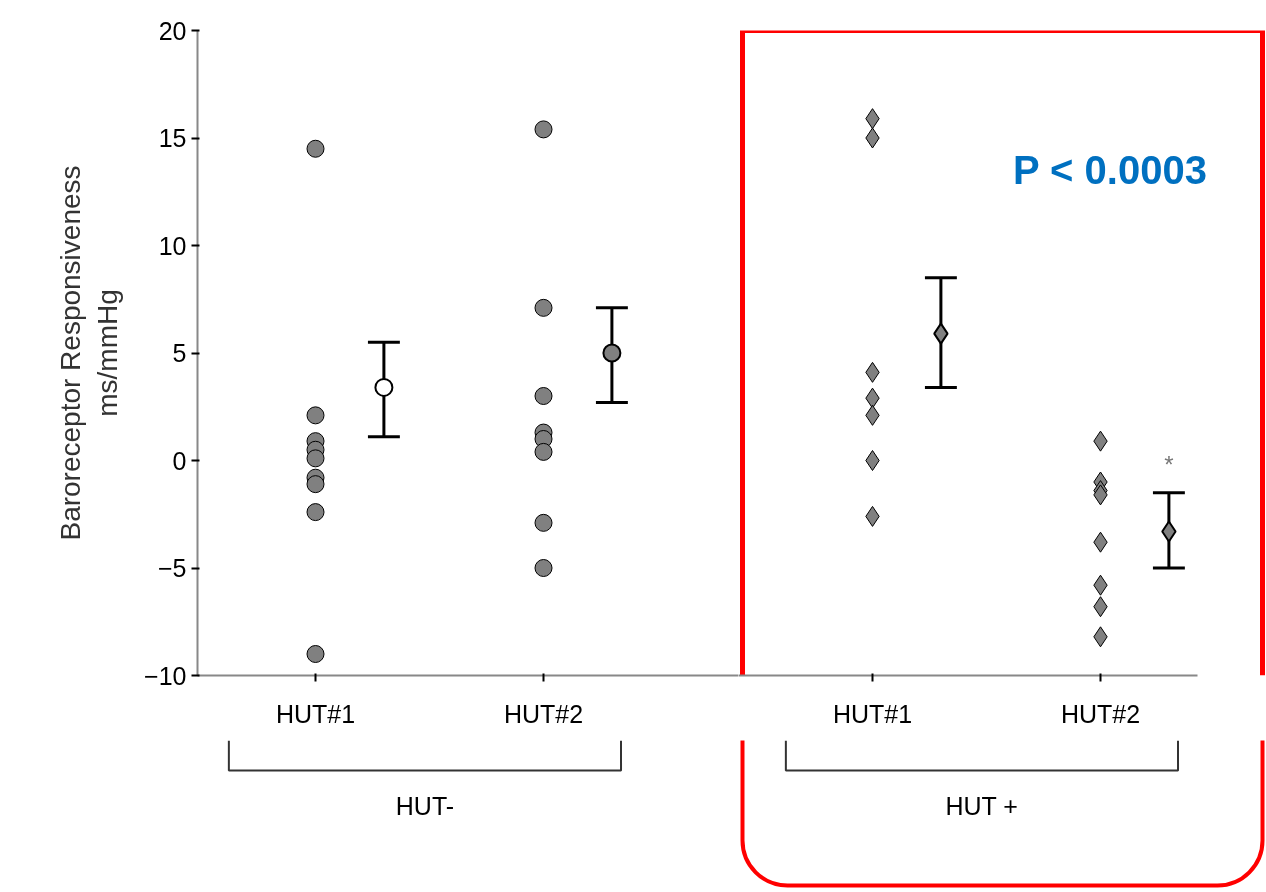 The height and width of the screenshot is (892, 1266). I want to click on y-tick-label: 20, so click(172, 30).